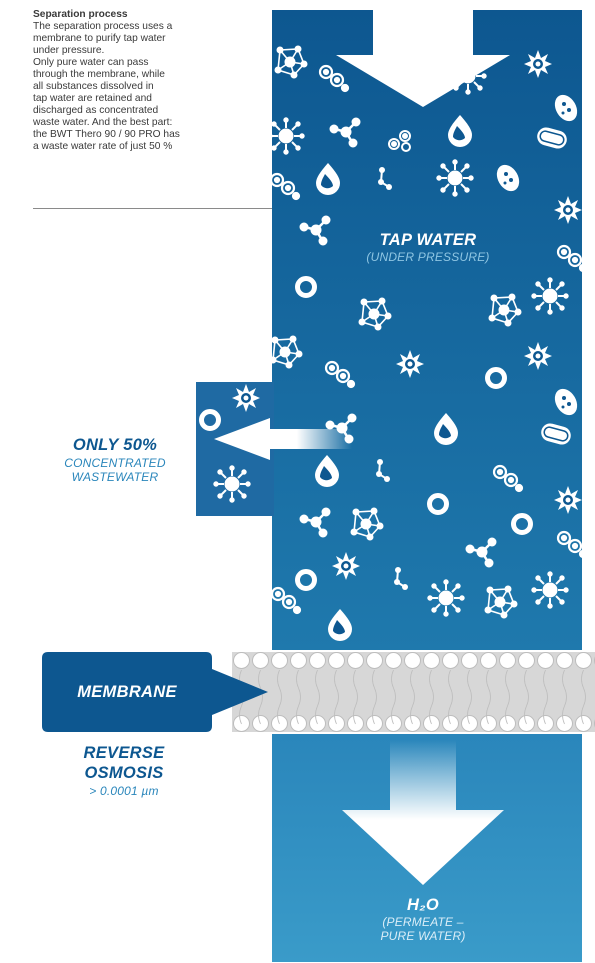 This screenshot has width=595, height=963. What do you see at coordinates (127, 692) in the screenshot?
I see `membrane-label: MEMBRANE` at bounding box center [127, 692].